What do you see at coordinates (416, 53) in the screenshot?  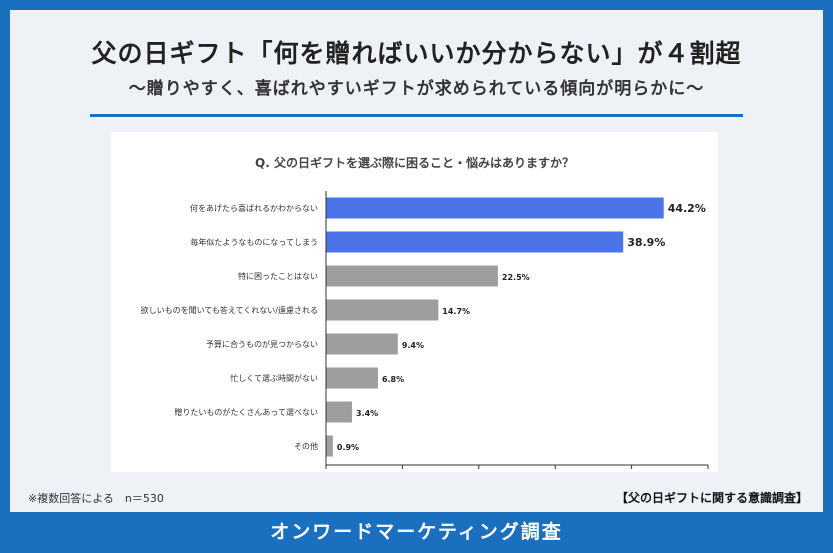 I see `page-title: 父の日ギフト「何を贈ればいいか分からない」が４割超` at bounding box center [416, 53].